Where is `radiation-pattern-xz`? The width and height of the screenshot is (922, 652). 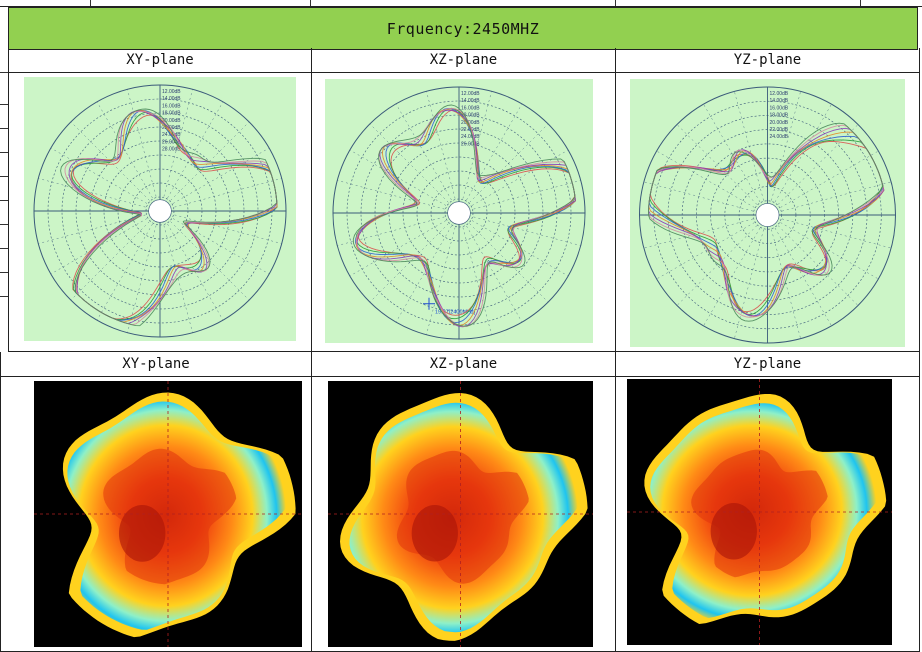
radiation-pattern-xz is located at coordinates (460, 514).